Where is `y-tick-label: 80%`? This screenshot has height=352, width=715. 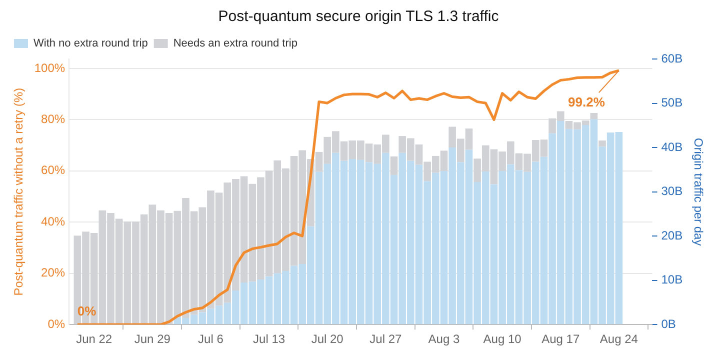 y-tick-label: 80% is located at coordinates (53, 119).